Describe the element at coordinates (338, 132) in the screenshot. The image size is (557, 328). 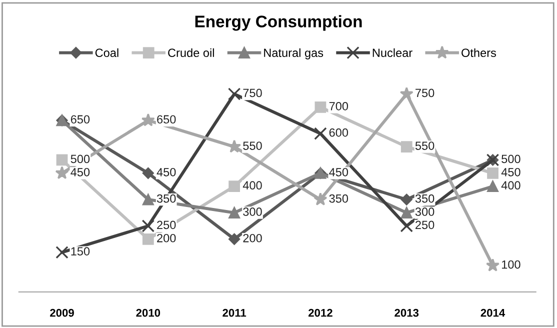
I see `data-label: 600` at that location.